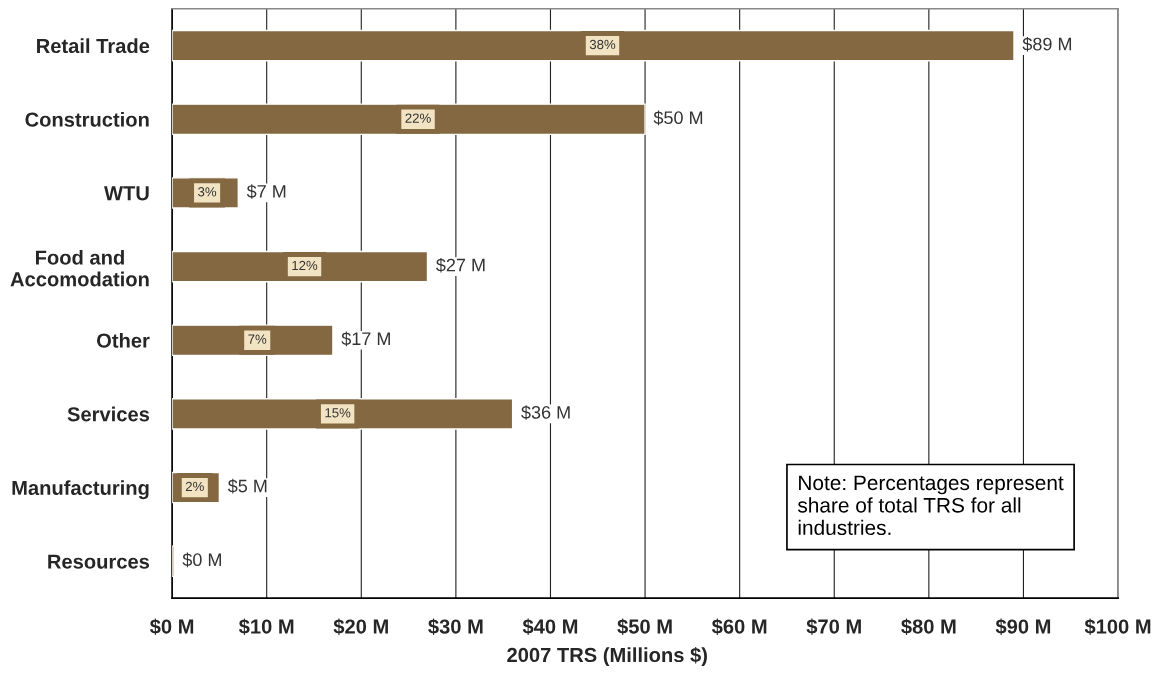  Describe the element at coordinates (545, 412) in the screenshot. I see `data-label: $36 M` at that location.